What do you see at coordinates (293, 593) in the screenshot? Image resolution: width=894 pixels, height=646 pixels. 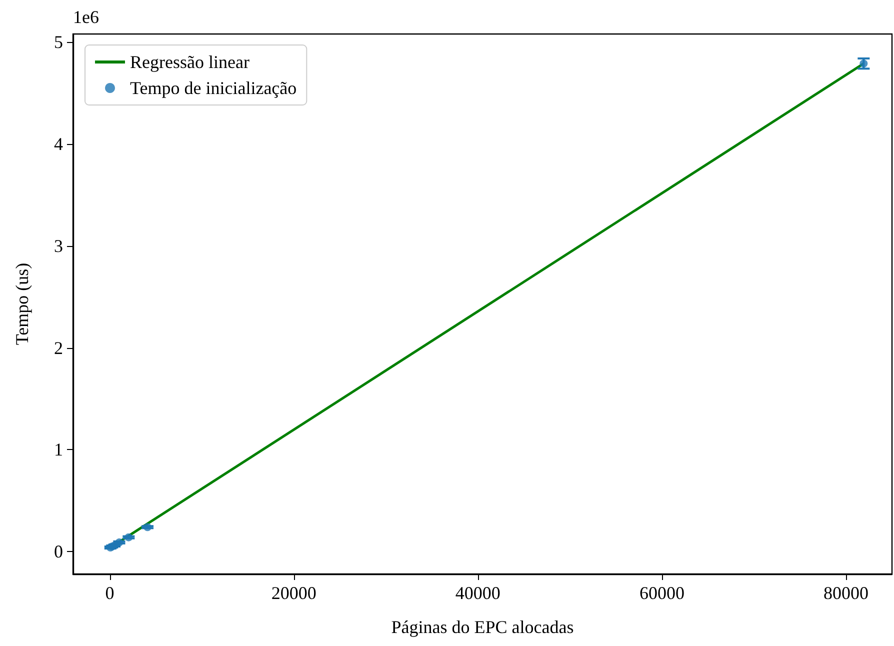 I see `x-tick-label: 20000` at bounding box center [293, 593].